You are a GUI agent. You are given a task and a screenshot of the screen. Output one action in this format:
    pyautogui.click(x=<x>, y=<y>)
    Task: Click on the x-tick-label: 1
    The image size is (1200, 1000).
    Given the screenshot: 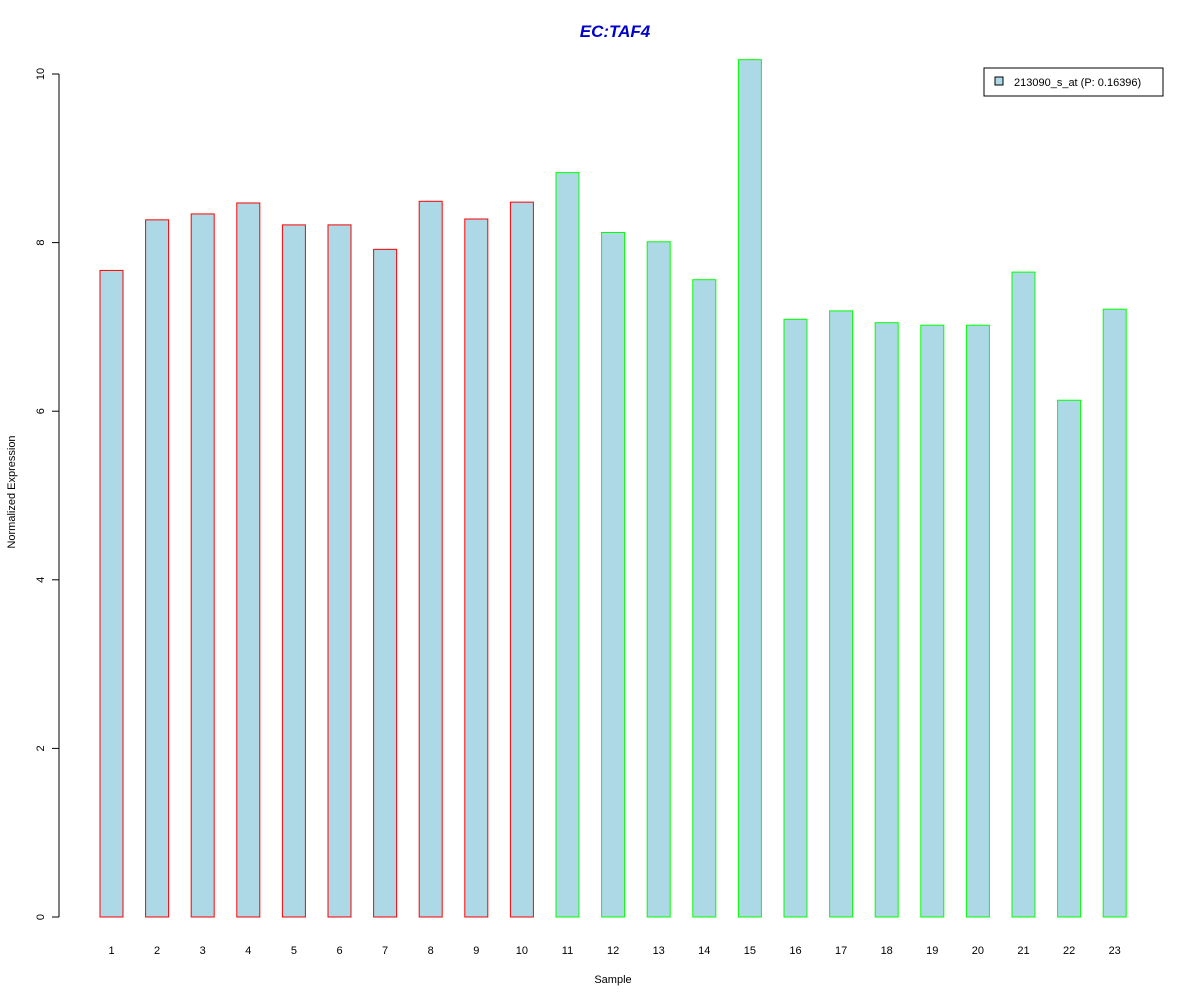 What is the action you would take?
    pyautogui.click(x=111, y=951)
    